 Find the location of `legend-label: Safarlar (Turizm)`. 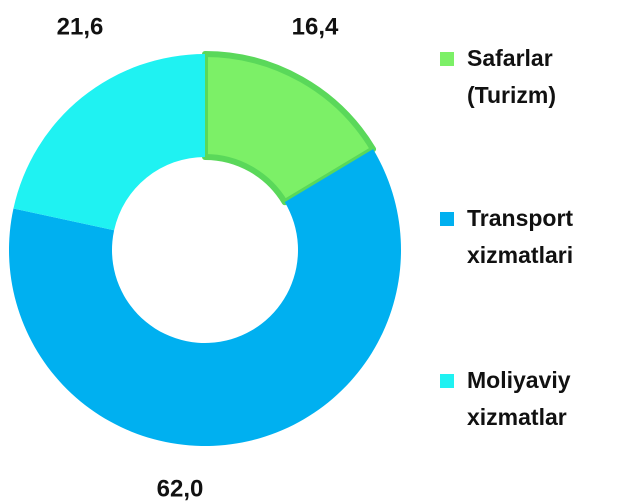

legend-label: Safarlar (Turizm) is located at coordinates (512, 76).